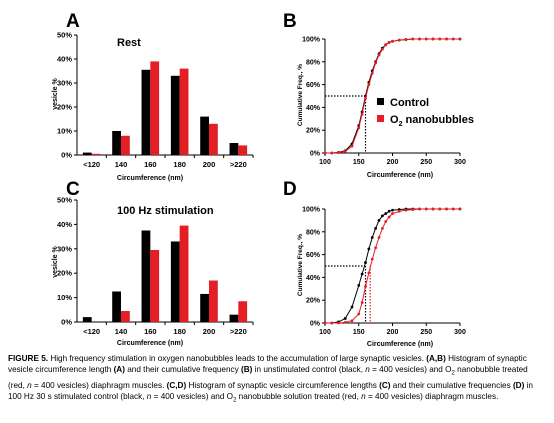 This screenshot has width=554, height=423. What do you see at coordinates (247, 369) in the screenshot?
I see `caption-ref: (B)` at bounding box center [247, 369].